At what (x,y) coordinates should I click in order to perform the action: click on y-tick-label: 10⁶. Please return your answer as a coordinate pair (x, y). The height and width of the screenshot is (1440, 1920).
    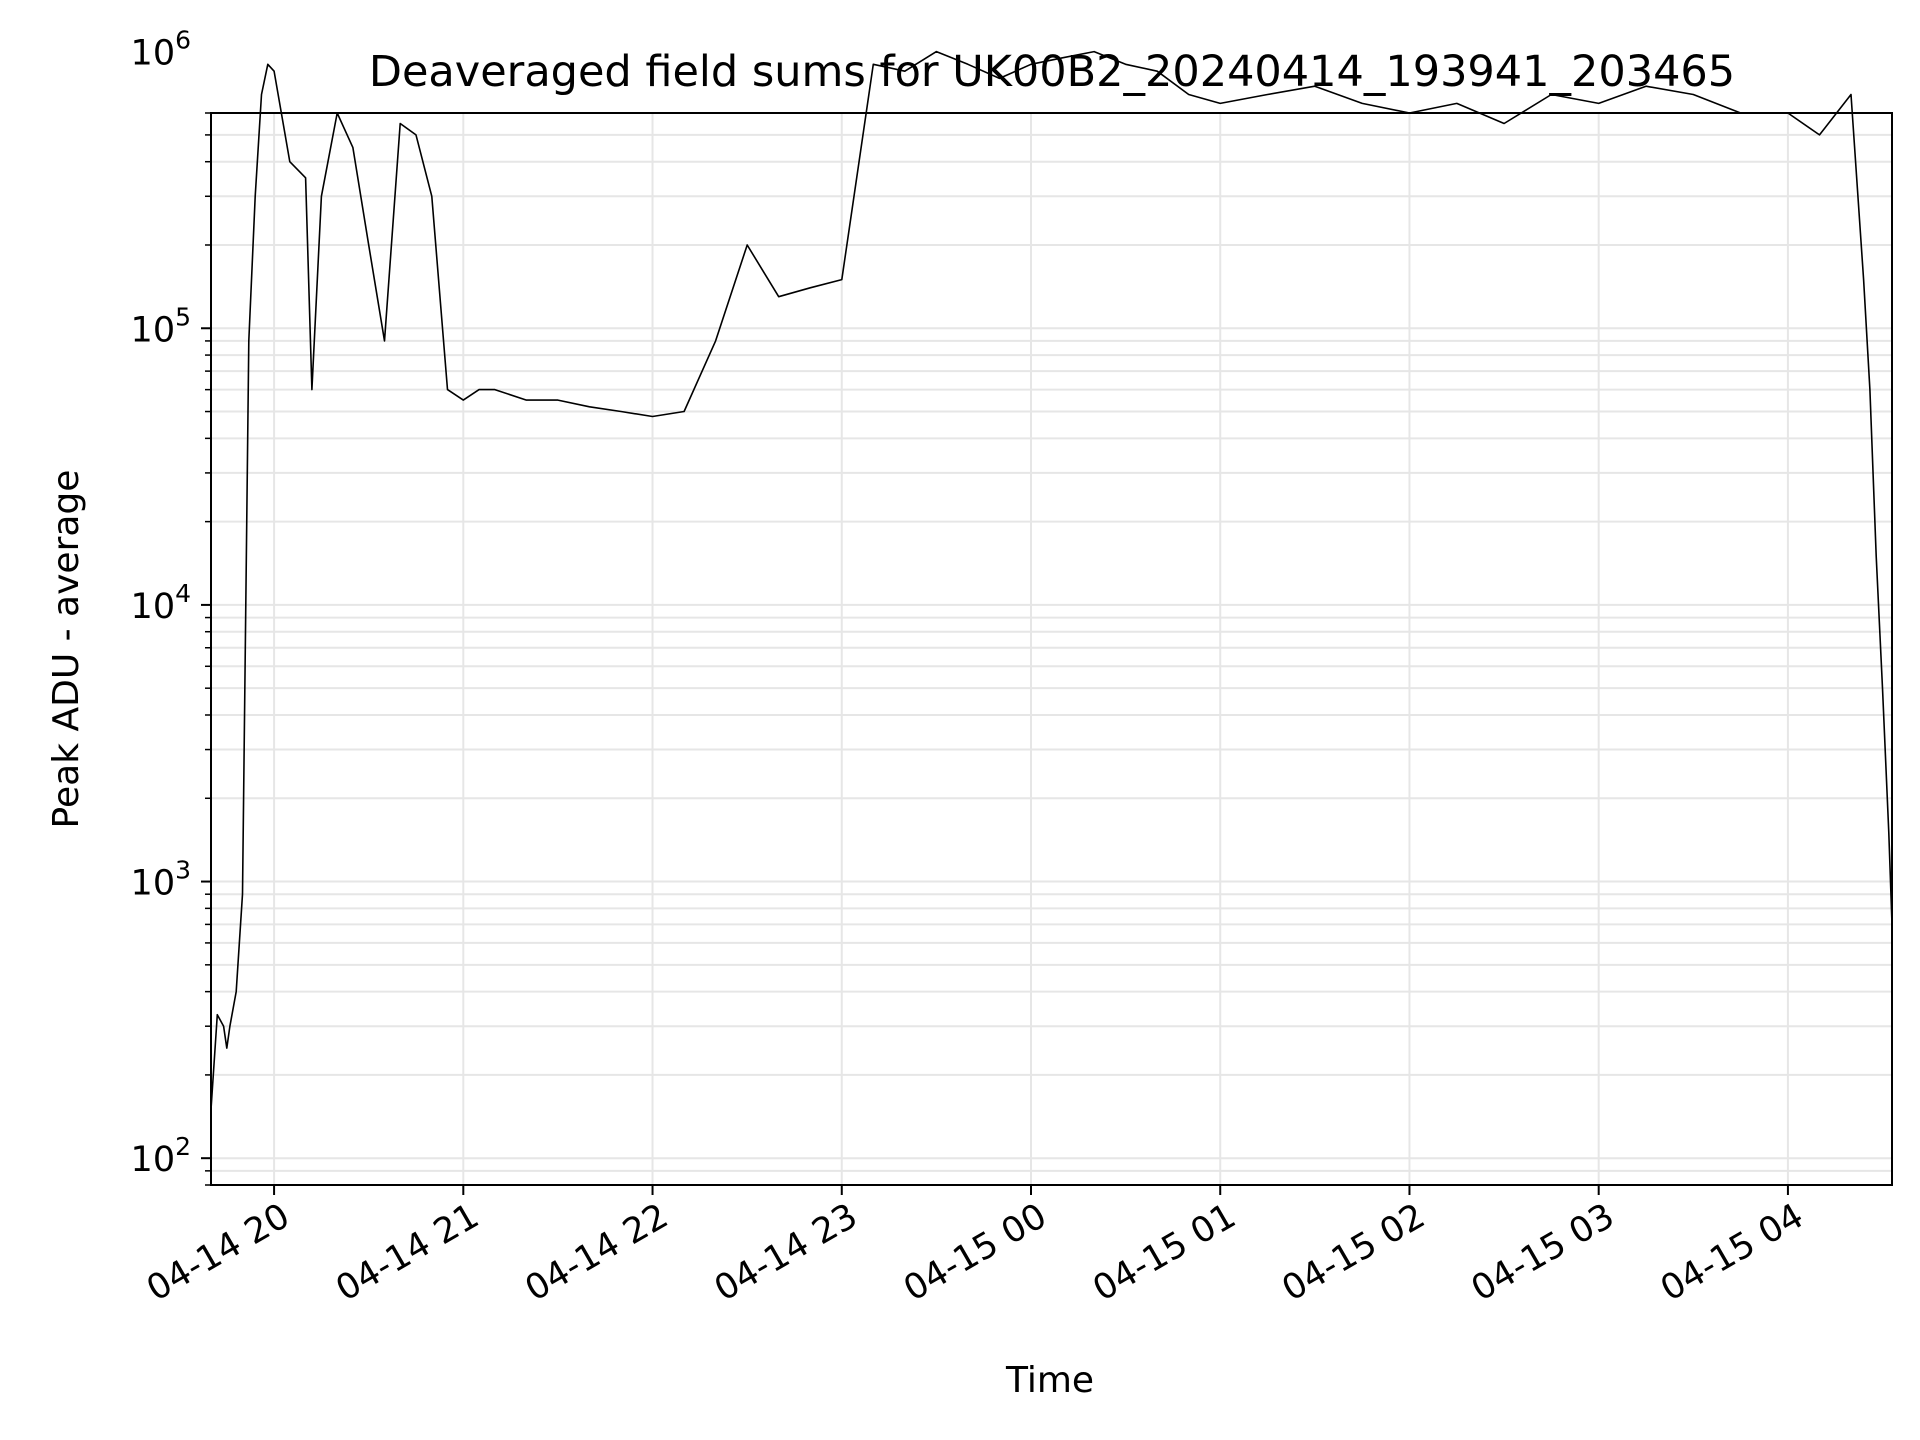
    Looking at the image, I should click on (161, 50).